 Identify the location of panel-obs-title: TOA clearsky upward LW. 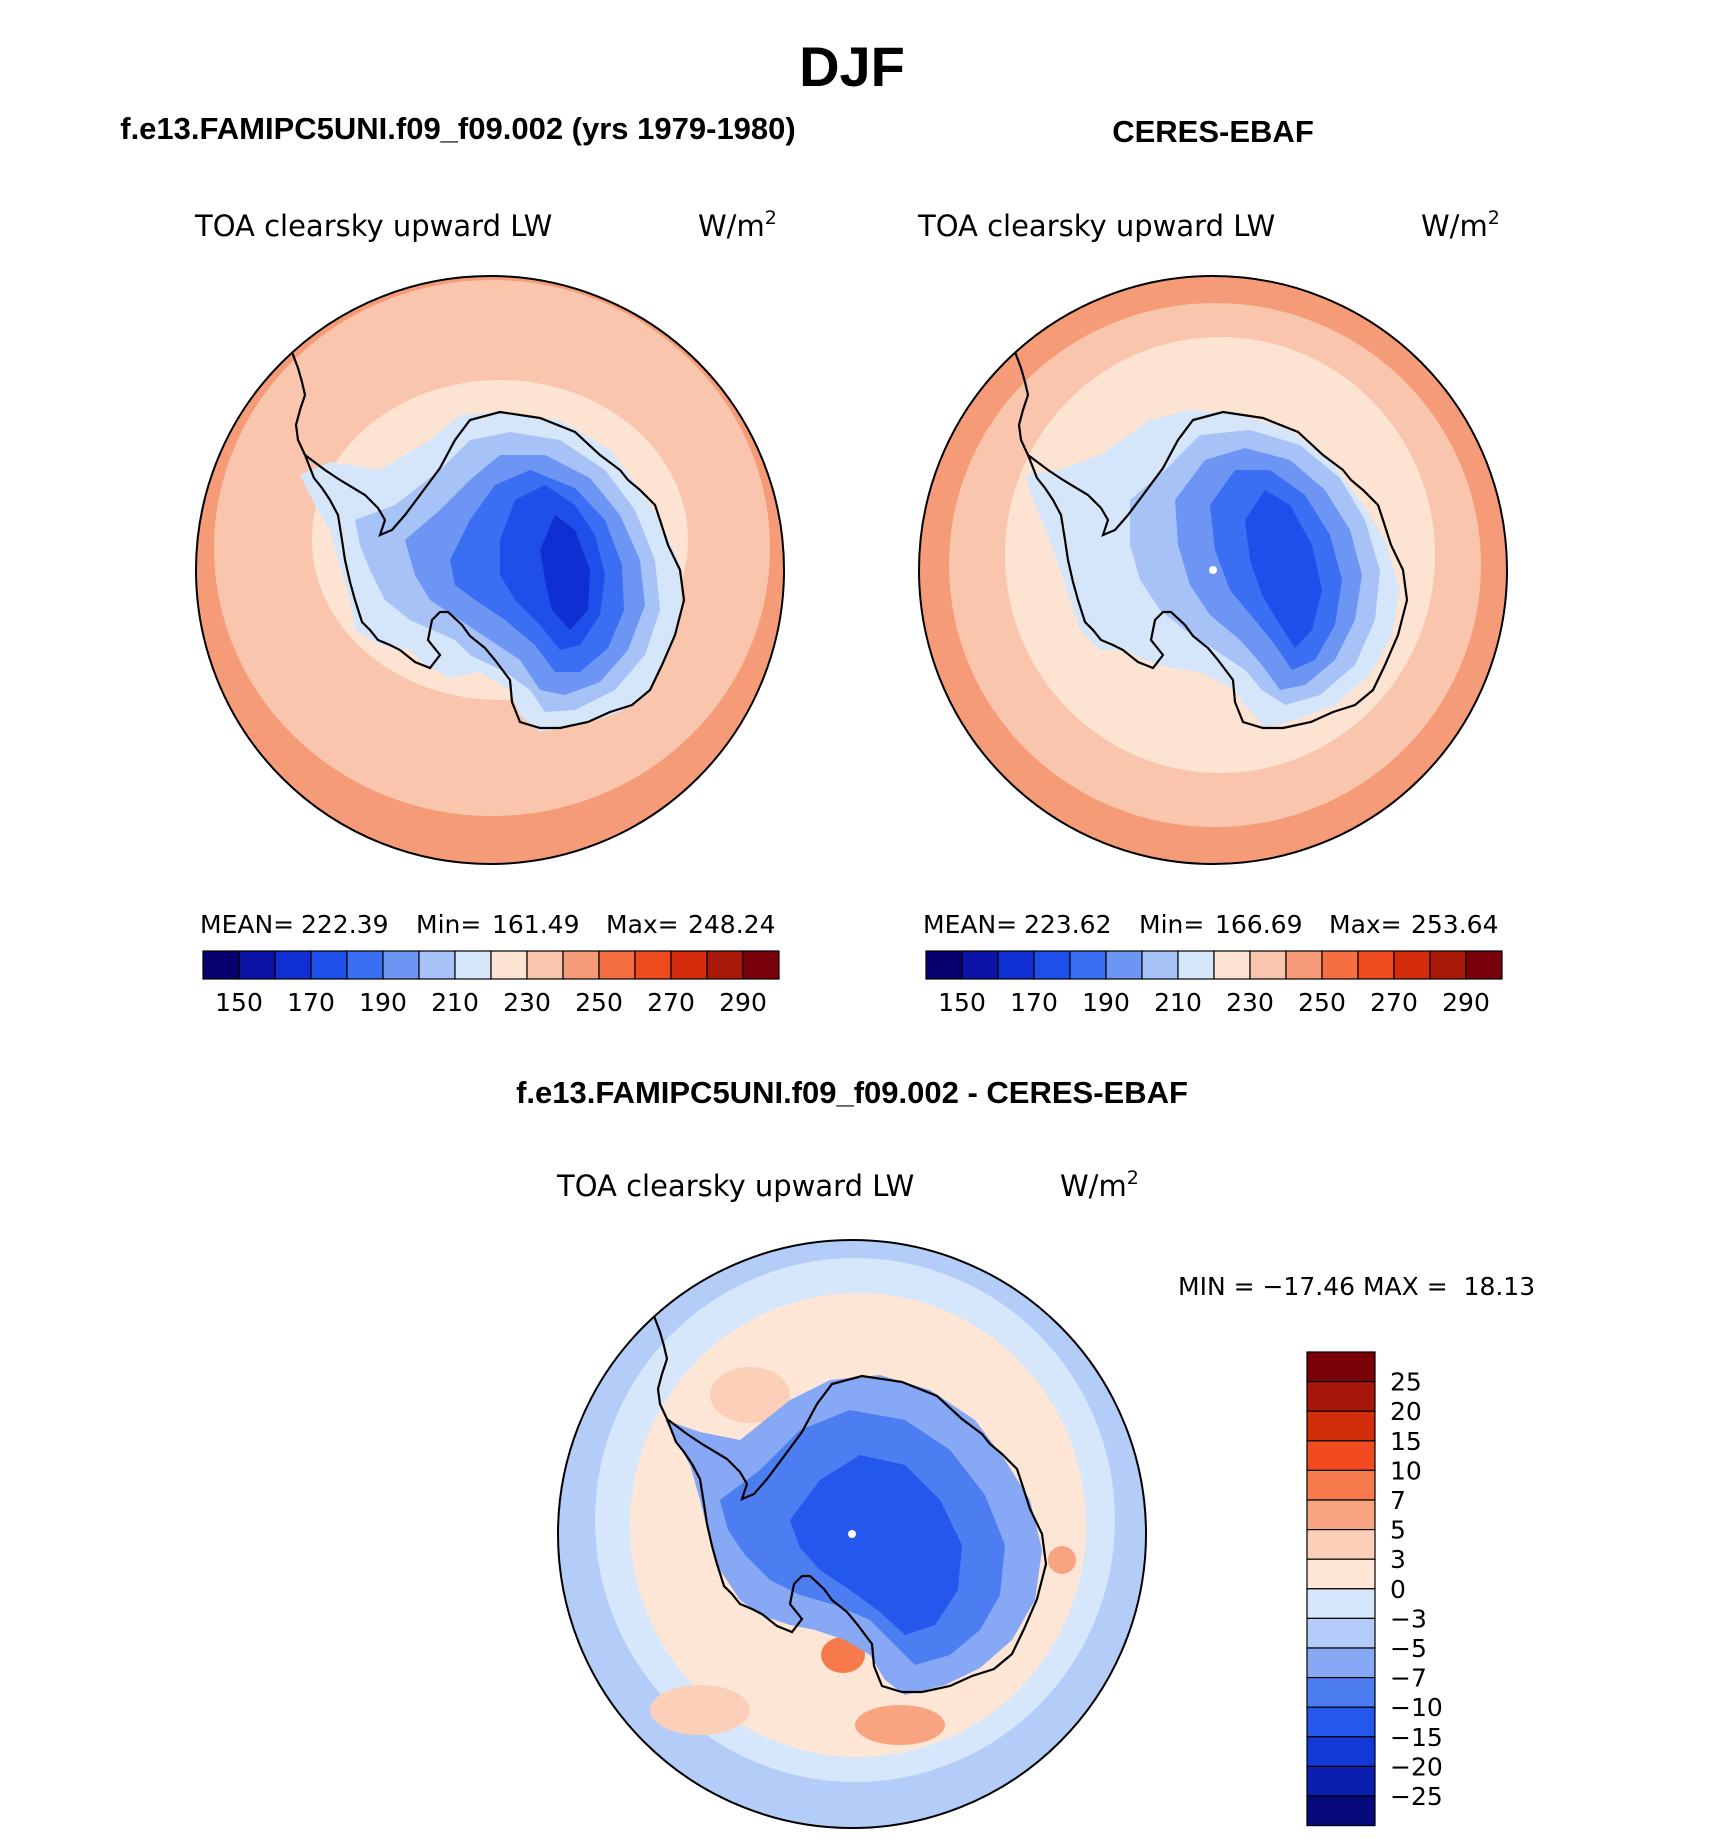
(1096, 226).